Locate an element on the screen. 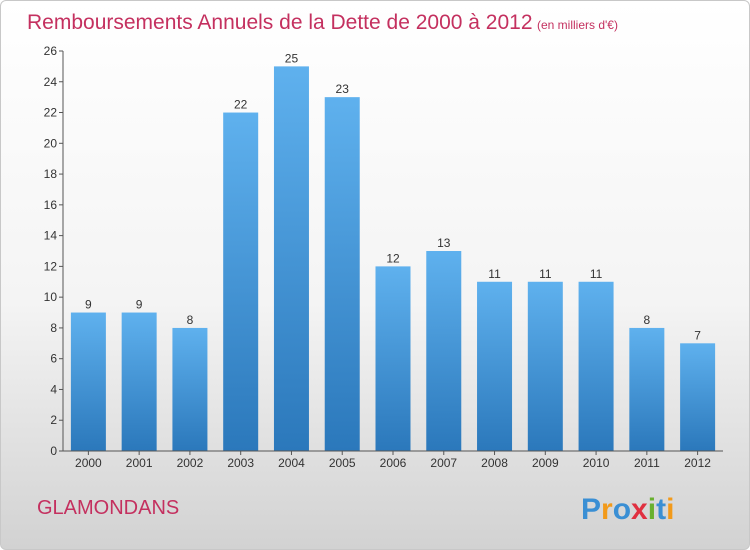 Image resolution: width=750 pixels, height=550 pixels. bar-2003 is located at coordinates (241, 282).